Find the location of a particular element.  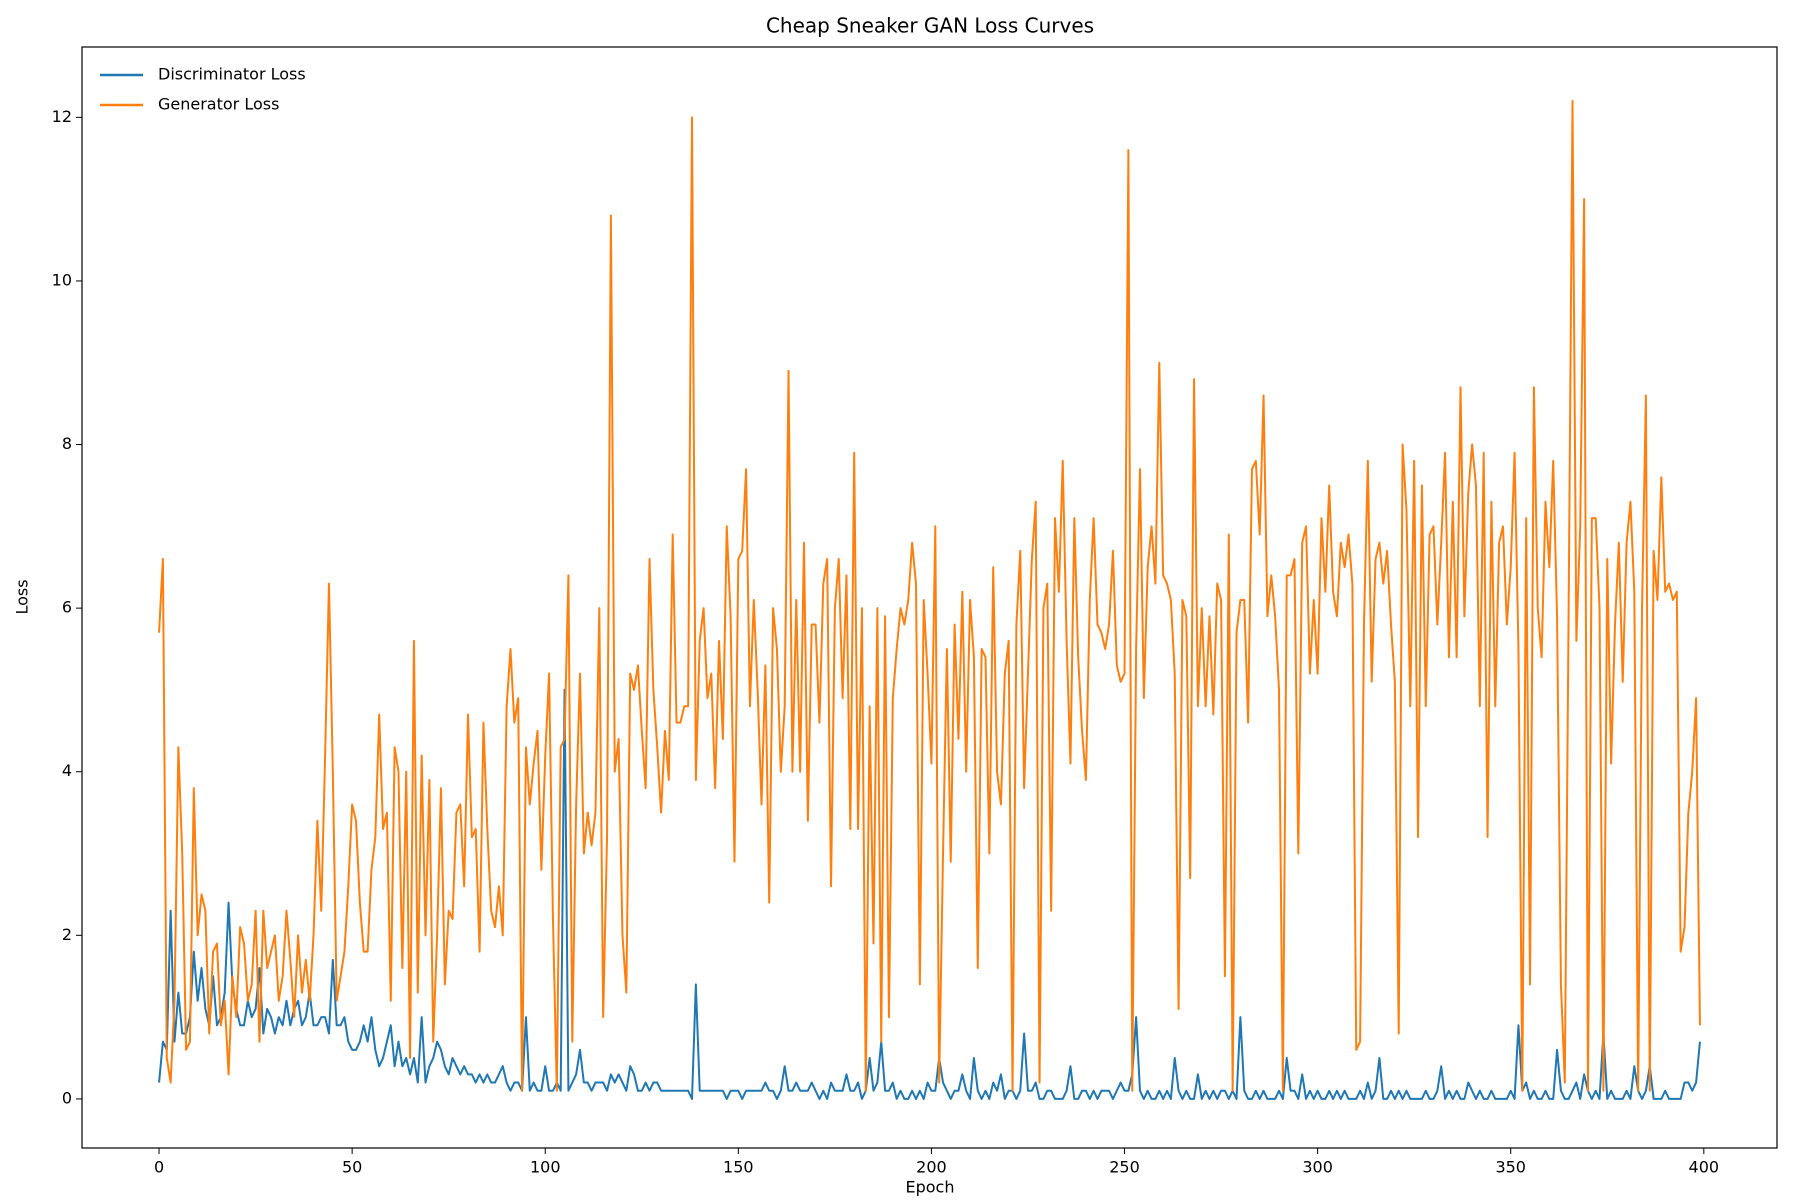

y-tick-label: 8 is located at coordinates (67, 443).